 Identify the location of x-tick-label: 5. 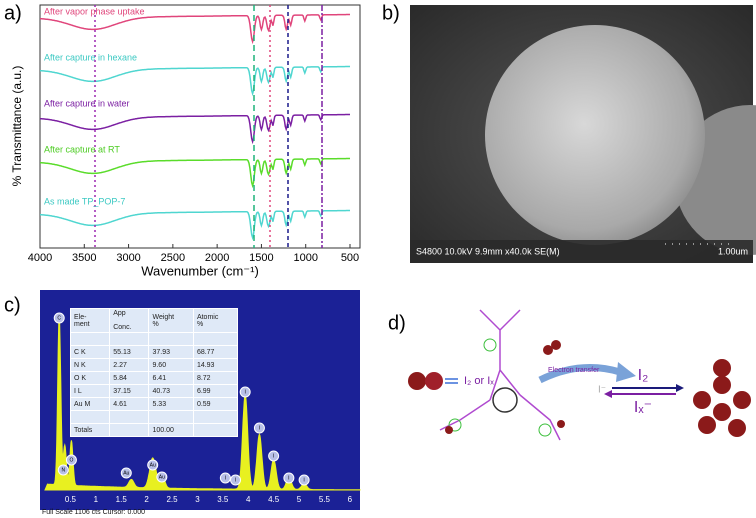
(299, 499).